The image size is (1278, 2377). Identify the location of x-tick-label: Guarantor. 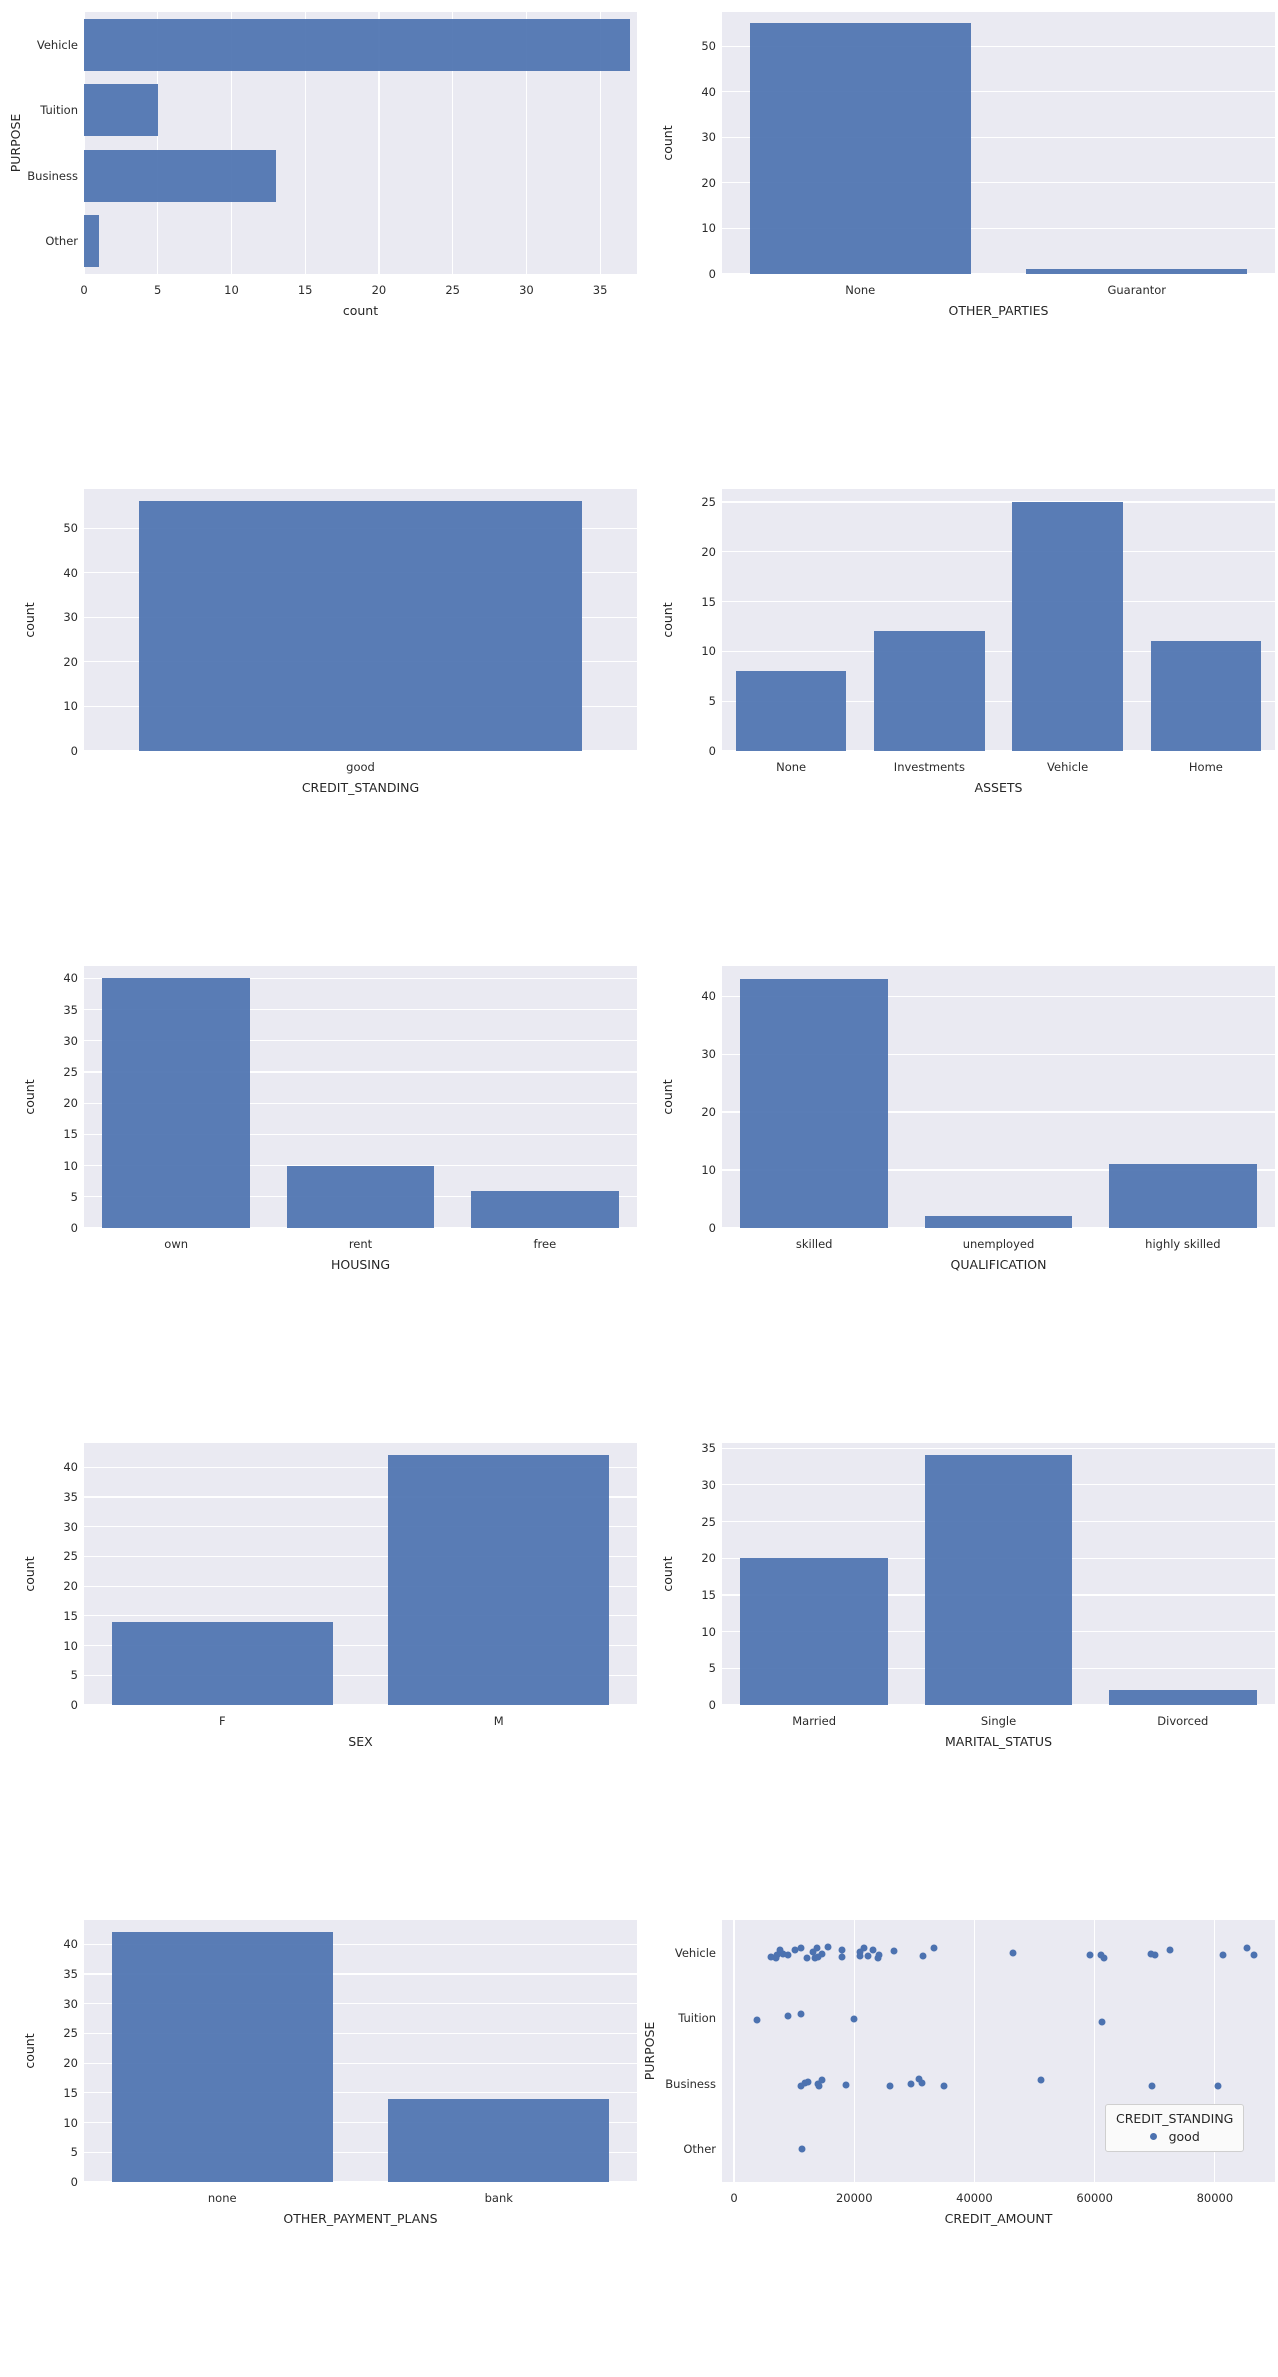
(1137, 290).